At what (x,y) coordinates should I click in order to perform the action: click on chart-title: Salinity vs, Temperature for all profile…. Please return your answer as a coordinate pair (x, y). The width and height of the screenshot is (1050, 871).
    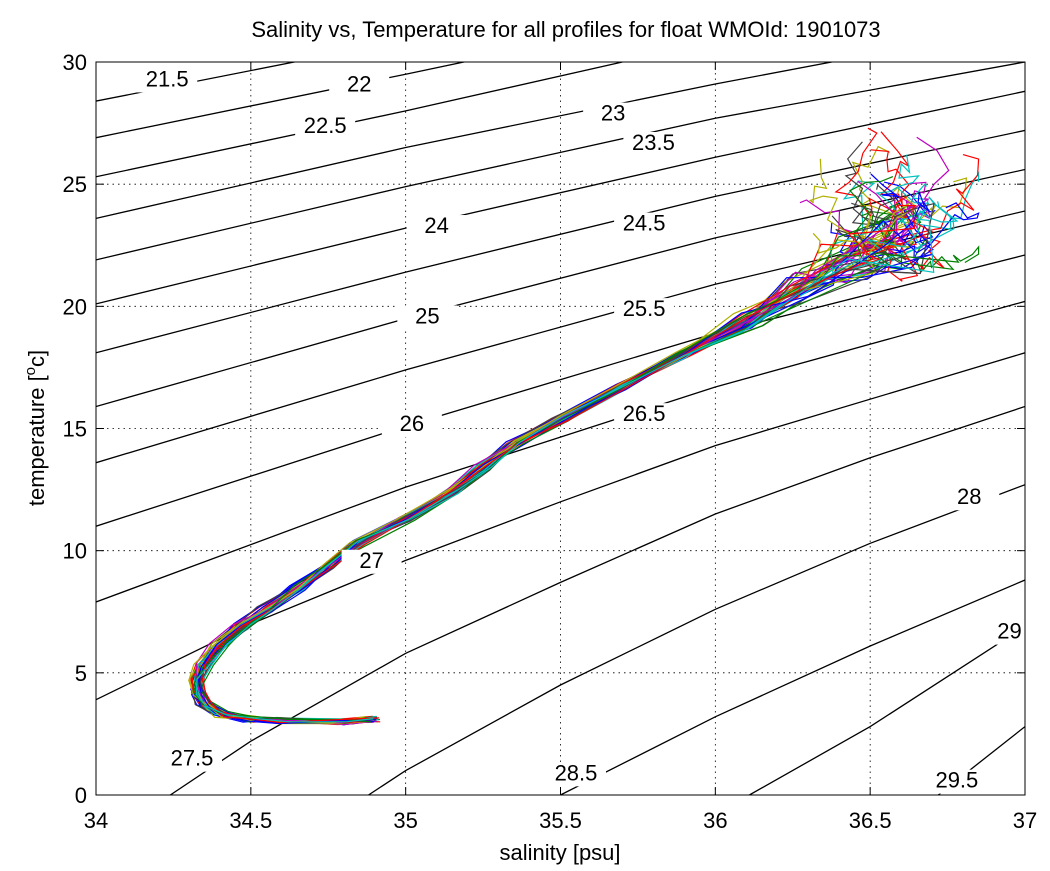
    Looking at the image, I should click on (565, 29).